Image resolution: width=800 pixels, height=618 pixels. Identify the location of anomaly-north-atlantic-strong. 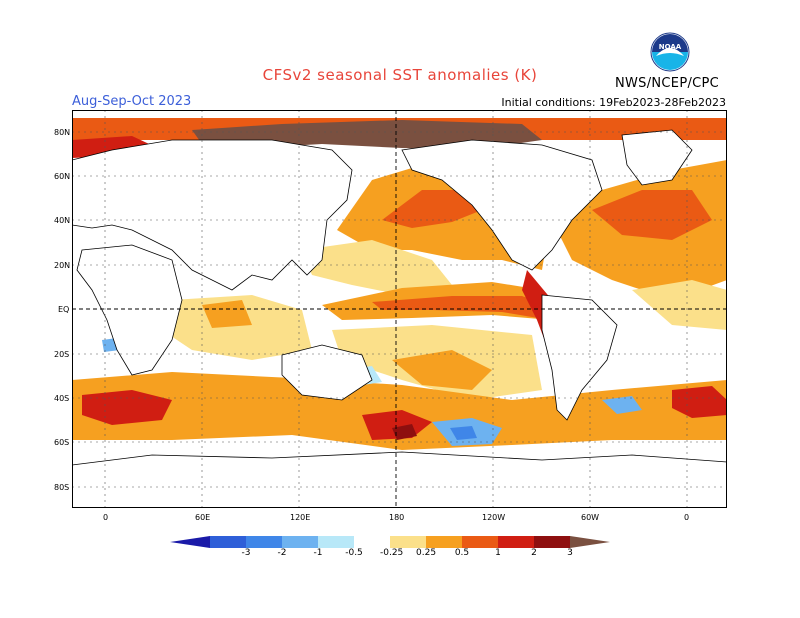
(652, 215).